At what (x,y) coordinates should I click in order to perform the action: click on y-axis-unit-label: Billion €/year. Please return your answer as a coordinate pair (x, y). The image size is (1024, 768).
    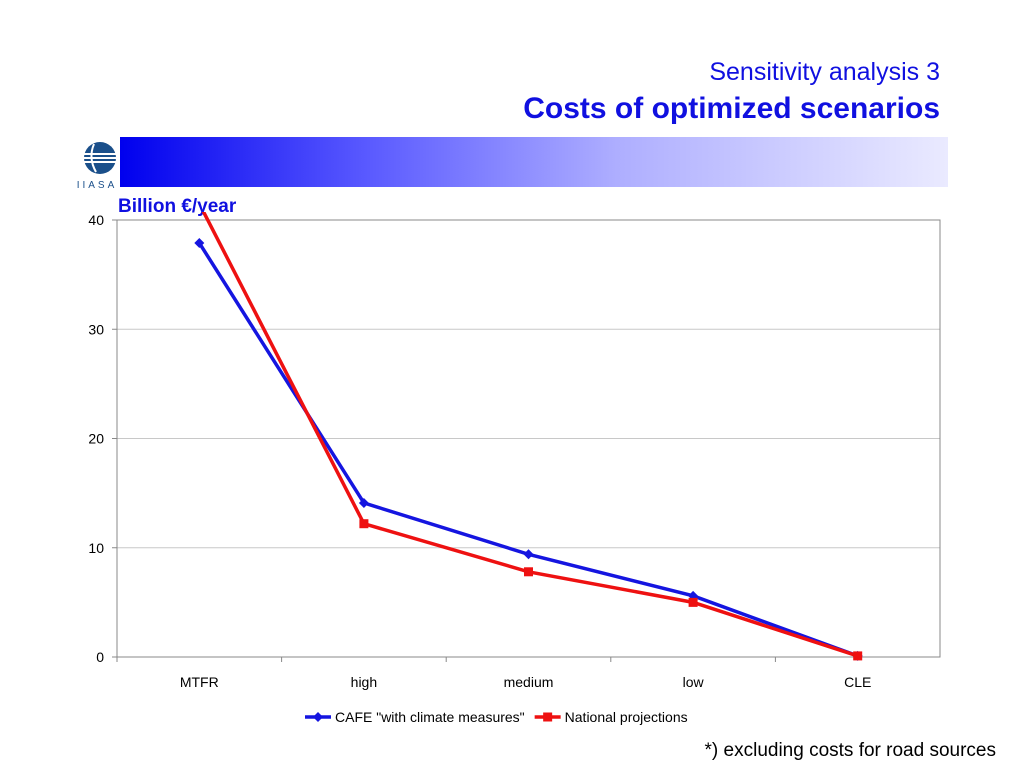
    Looking at the image, I should click on (177, 206).